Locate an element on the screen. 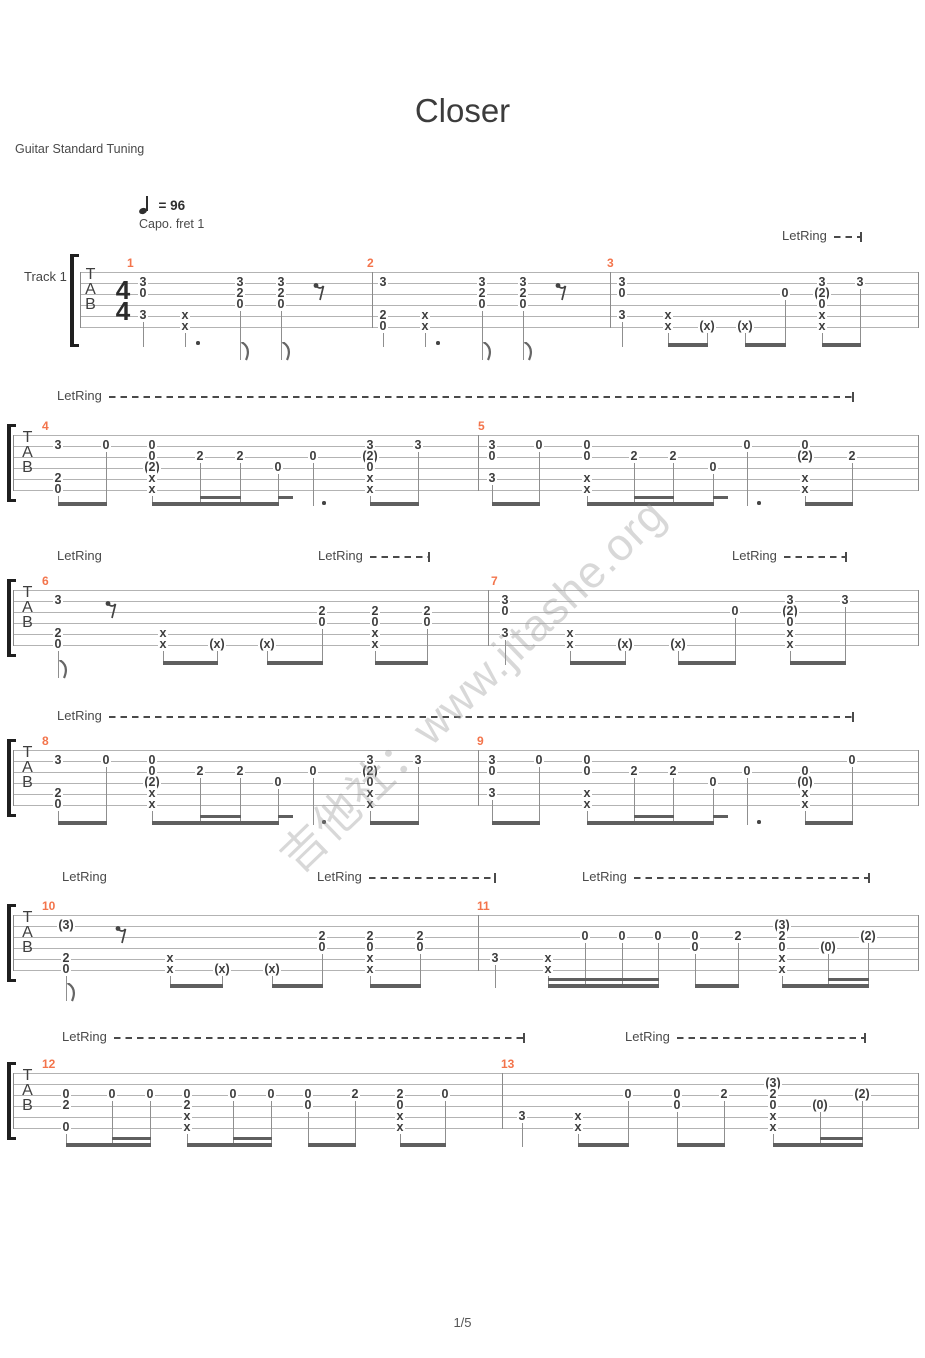 The width and height of the screenshot is (925, 1358). measure-number: 13 is located at coordinates (508, 1064).